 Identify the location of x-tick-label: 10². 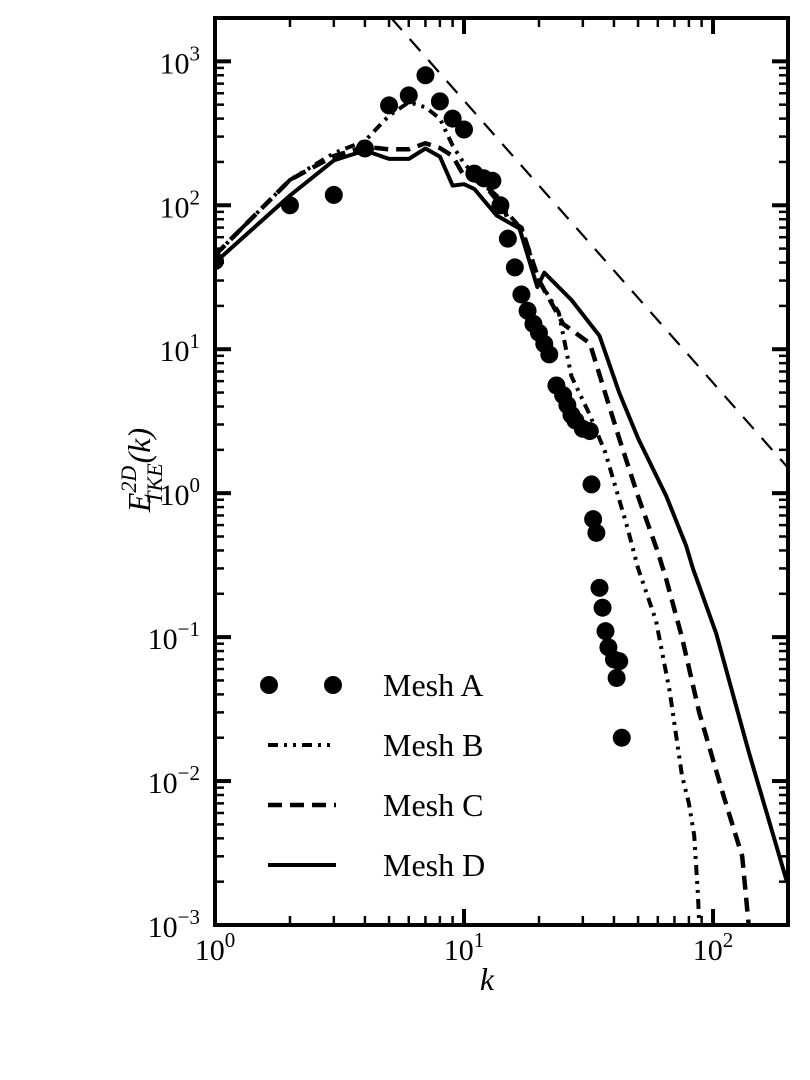
(713, 947).